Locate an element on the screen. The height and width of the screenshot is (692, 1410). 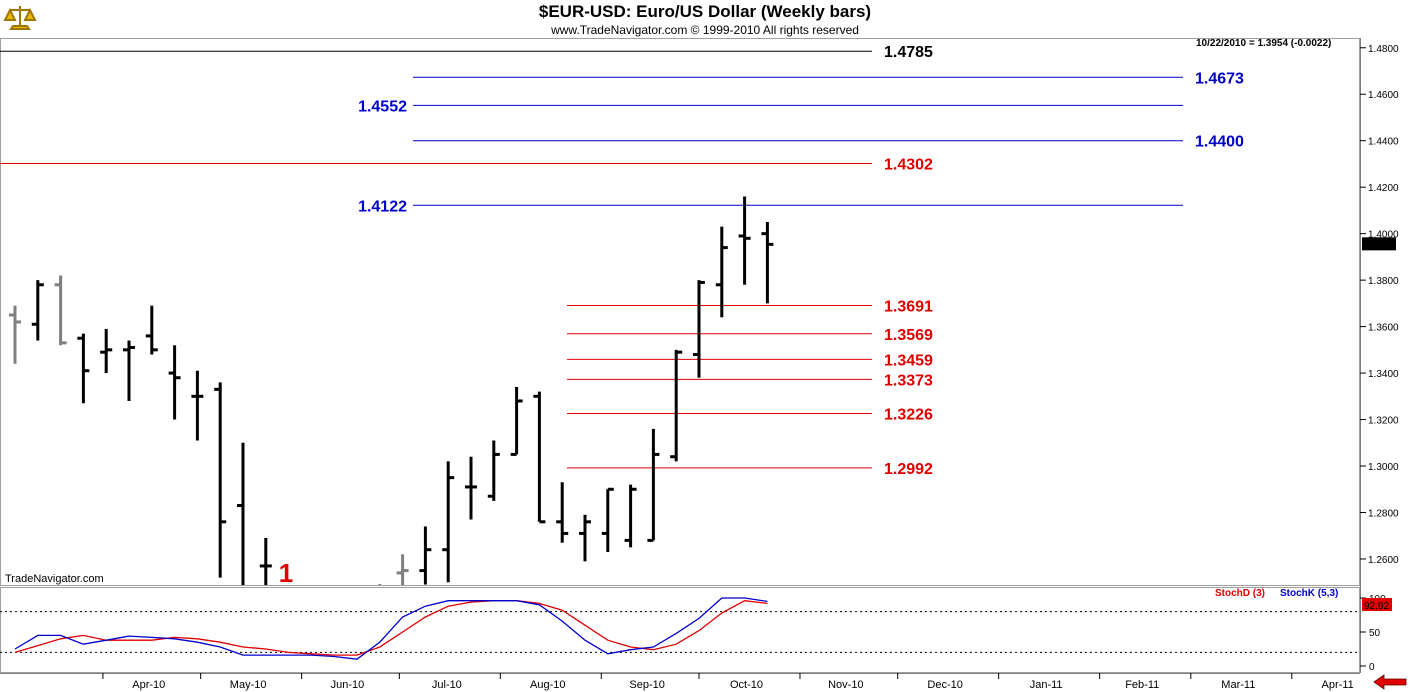
last-price-label: 1.3954 is located at coordinates (1379, 245).